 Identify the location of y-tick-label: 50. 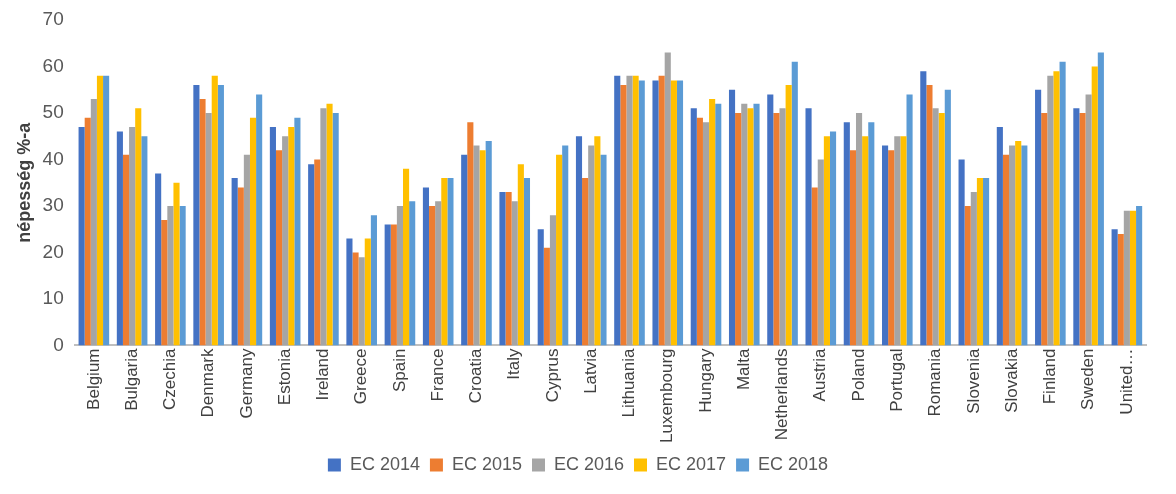
(53, 112).